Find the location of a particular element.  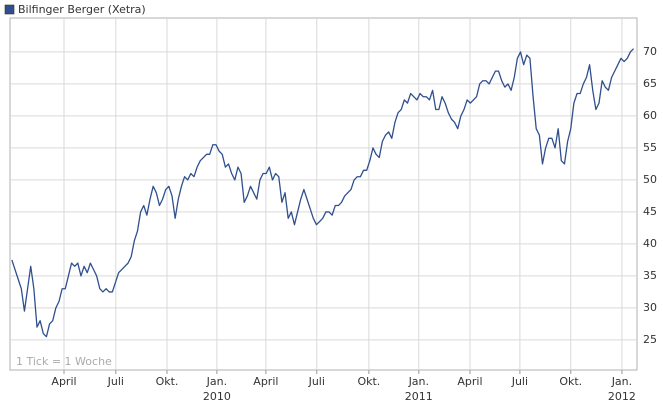

x-year-label: 2012 is located at coordinates (622, 396).